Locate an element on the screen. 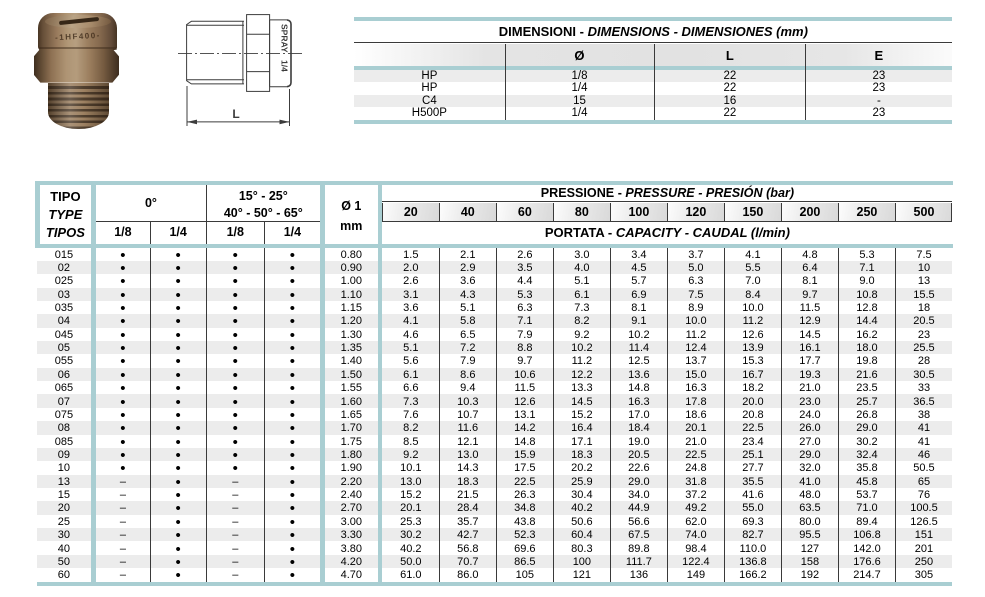 The height and width of the screenshot is (597, 985). svg-text: SPRAY is located at coordinates (285, 38).